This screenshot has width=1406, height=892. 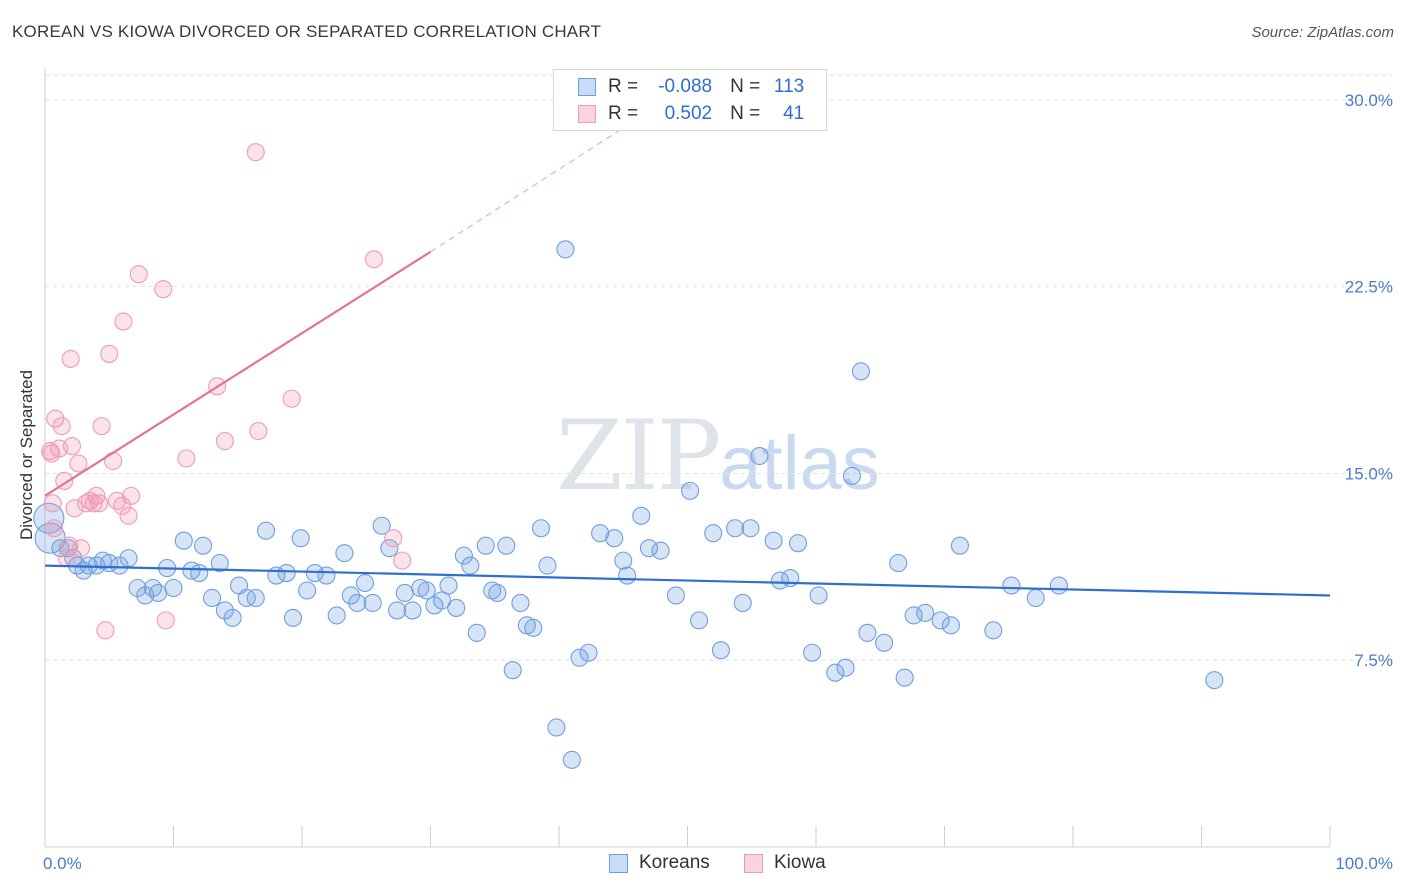 What do you see at coordinates (1322, 32) in the screenshot?
I see `source-credit: Source: ZipAtlas.com` at bounding box center [1322, 32].